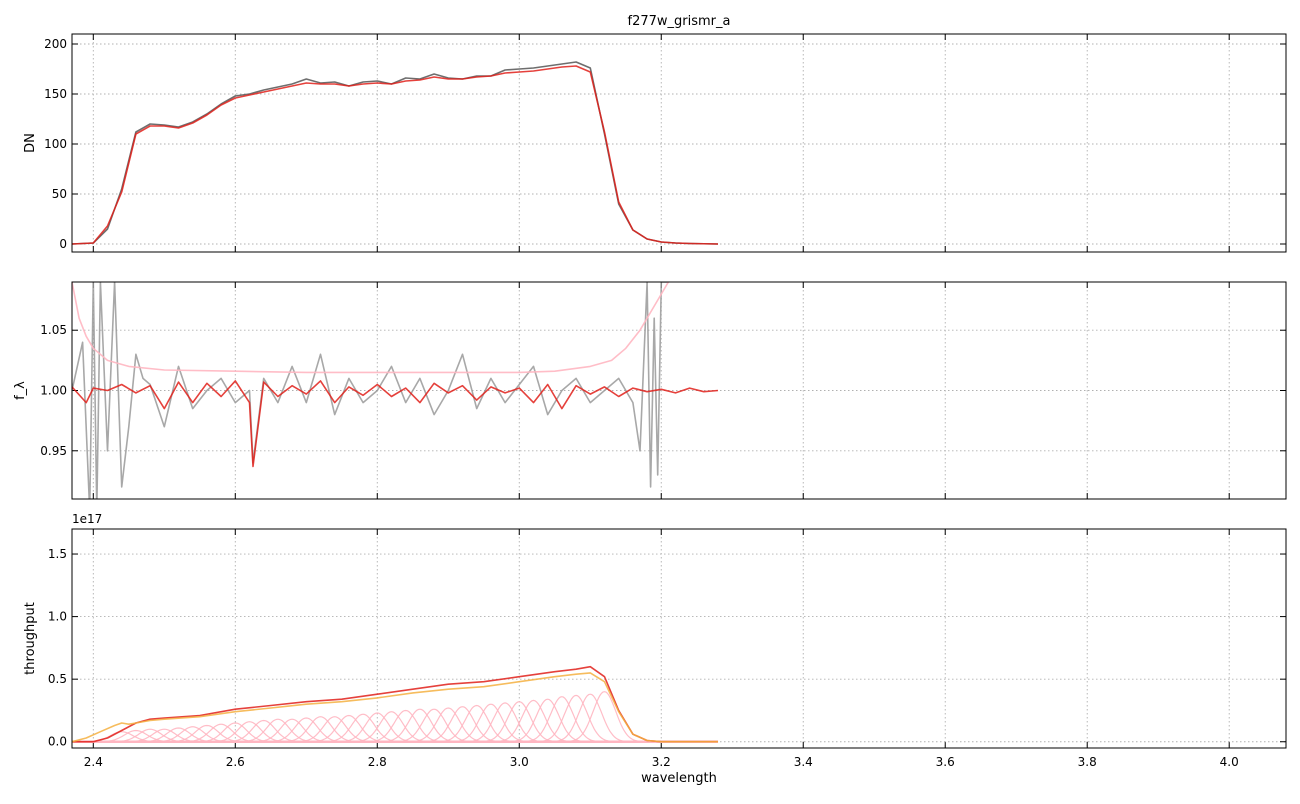 The image size is (1300, 804). I want to click on y-tick-label: 1.5, so click(57, 554).